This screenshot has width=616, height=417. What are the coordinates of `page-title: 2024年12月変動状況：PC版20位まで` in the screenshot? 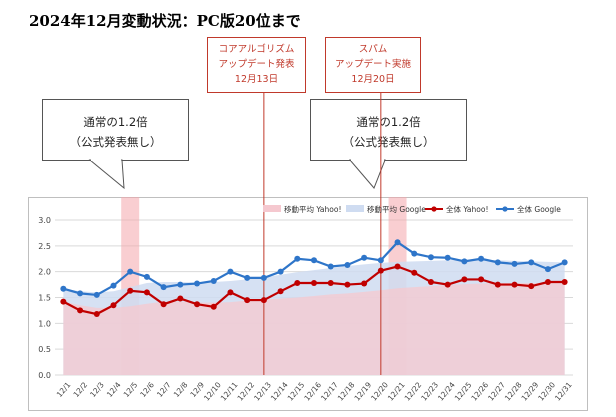 It's located at (165, 21).